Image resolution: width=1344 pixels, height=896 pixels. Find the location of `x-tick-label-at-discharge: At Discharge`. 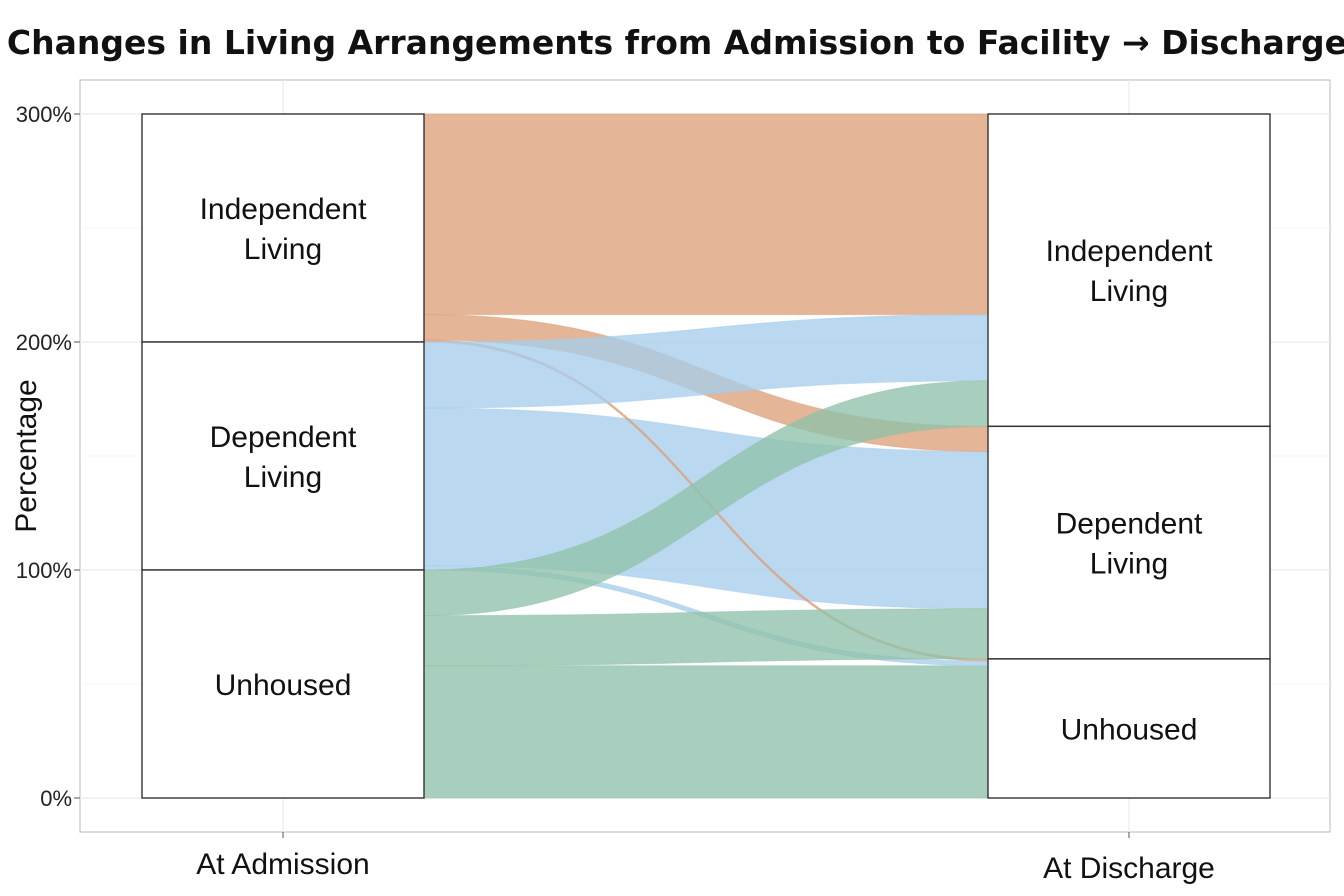

x-tick-label-at-discharge: At Discharge is located at coordinates (1129, 868).